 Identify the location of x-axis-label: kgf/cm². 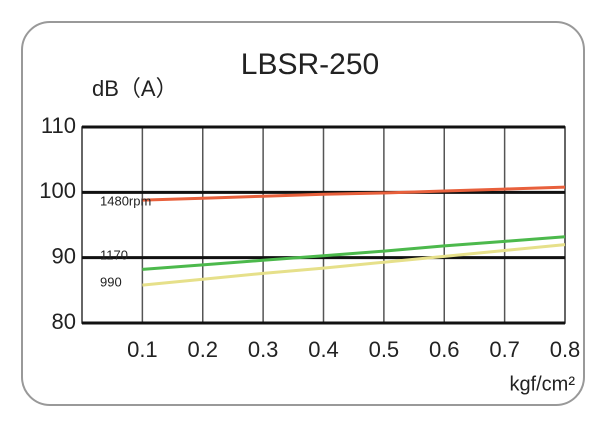
(542, 384).